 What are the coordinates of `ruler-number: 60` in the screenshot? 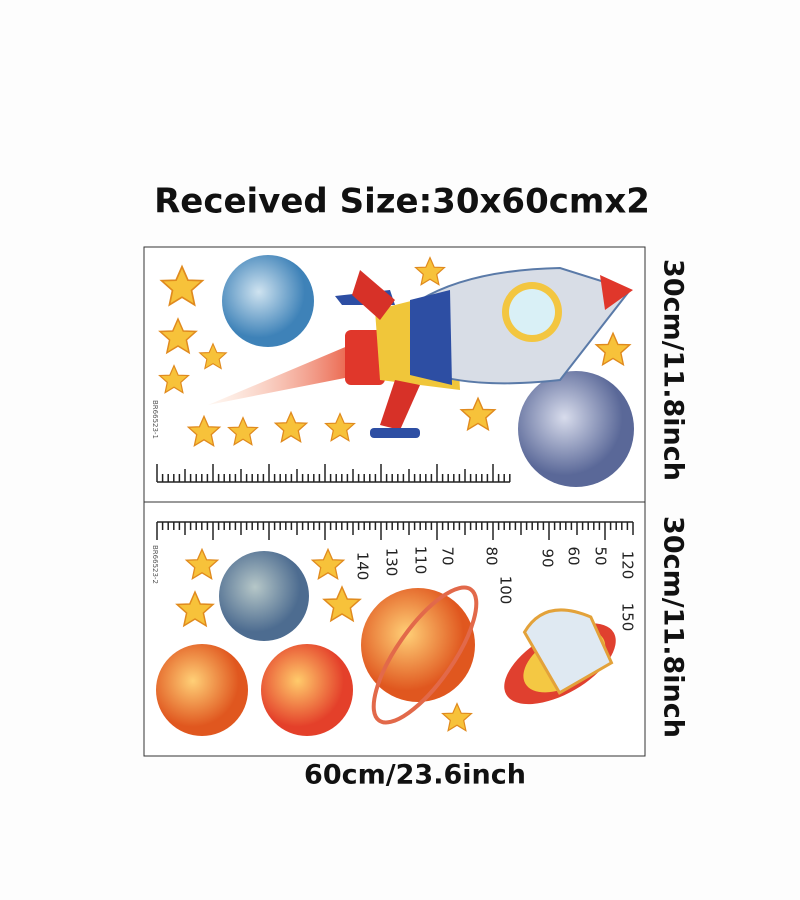 It's located at (574, 555).